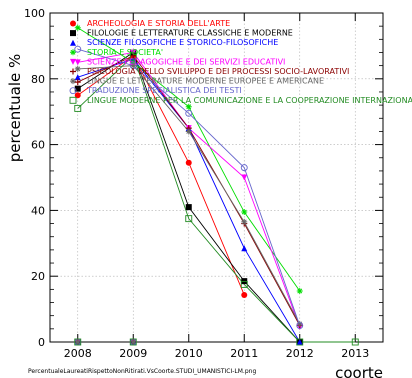  Describe the element at coordinates (41, 342) in the screenshot. I see `y-tick-label: 0` at that location.